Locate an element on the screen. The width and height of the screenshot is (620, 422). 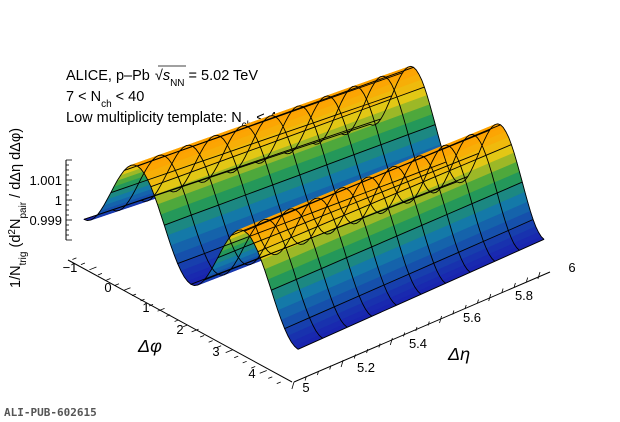
annotation-line-1: ALICE, p–Pb √sNN = 5.02 TeV is located at coordinates (162, 78).